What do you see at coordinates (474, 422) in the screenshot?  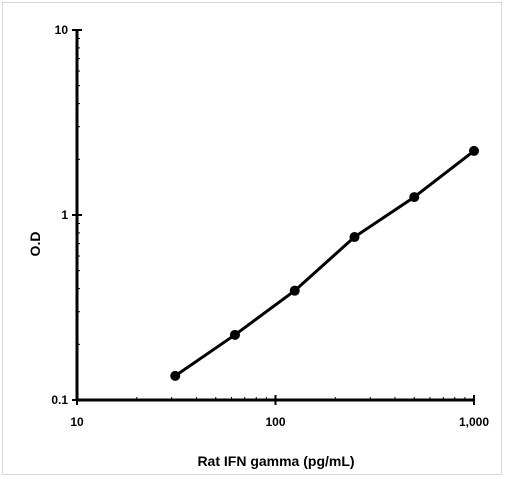 I see `x-tick-label: 1,000` at bounding box center [474, 422].